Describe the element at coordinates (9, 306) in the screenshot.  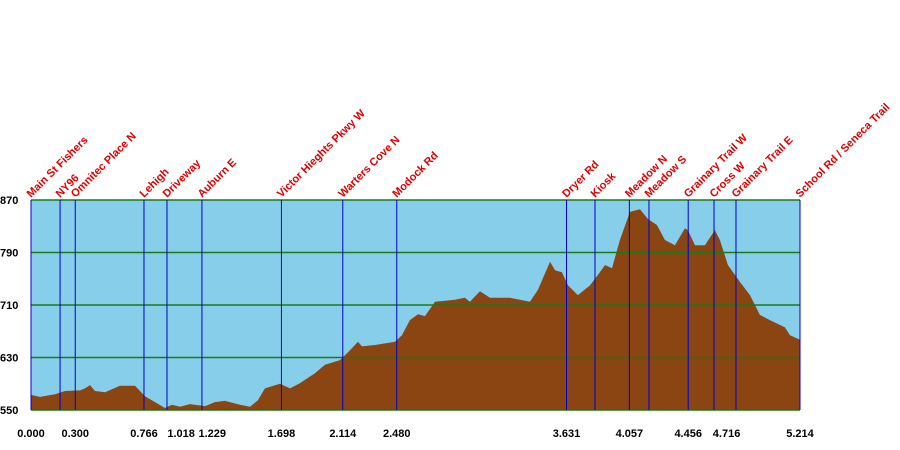
I see `y-tick-label: 710` at that location.